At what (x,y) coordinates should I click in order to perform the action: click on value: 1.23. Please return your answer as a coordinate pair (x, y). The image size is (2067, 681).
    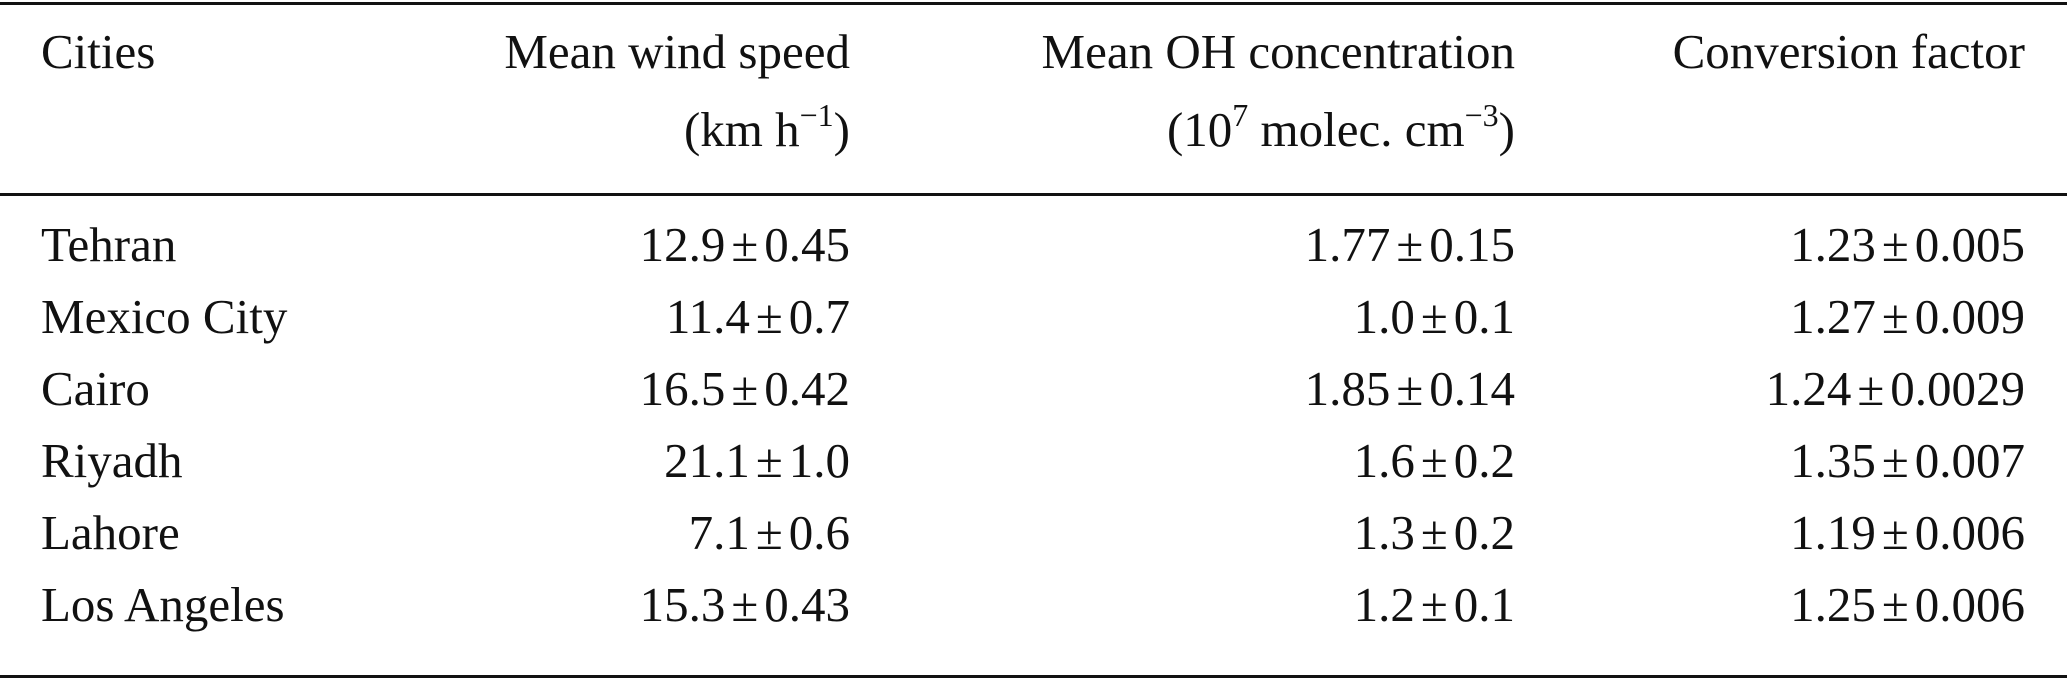
    Looking at the image, I should click on (1833, 244).